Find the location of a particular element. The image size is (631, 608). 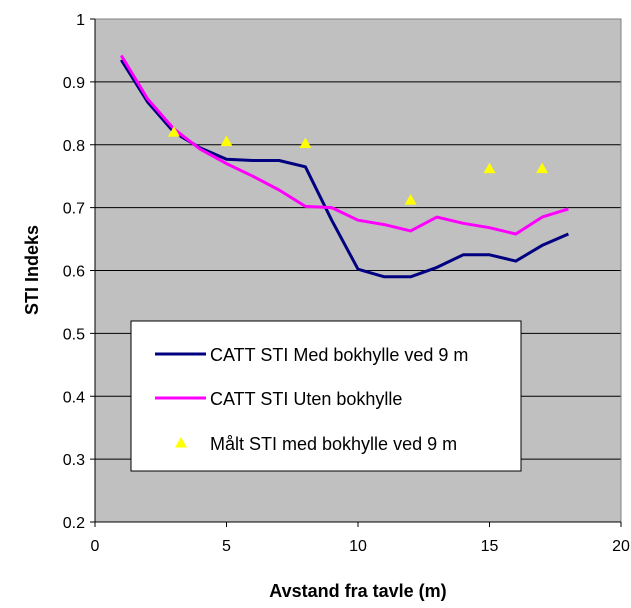

x-tick-label: 5 is located at coordinates (226, 546).